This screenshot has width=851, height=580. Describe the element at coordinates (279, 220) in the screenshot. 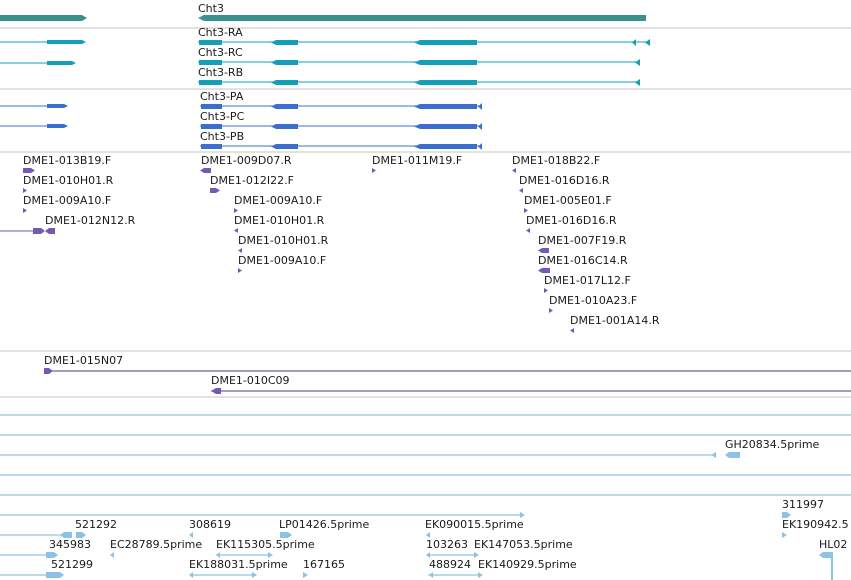

I see `clone-end-label: DME1-010H01.R` at that location.